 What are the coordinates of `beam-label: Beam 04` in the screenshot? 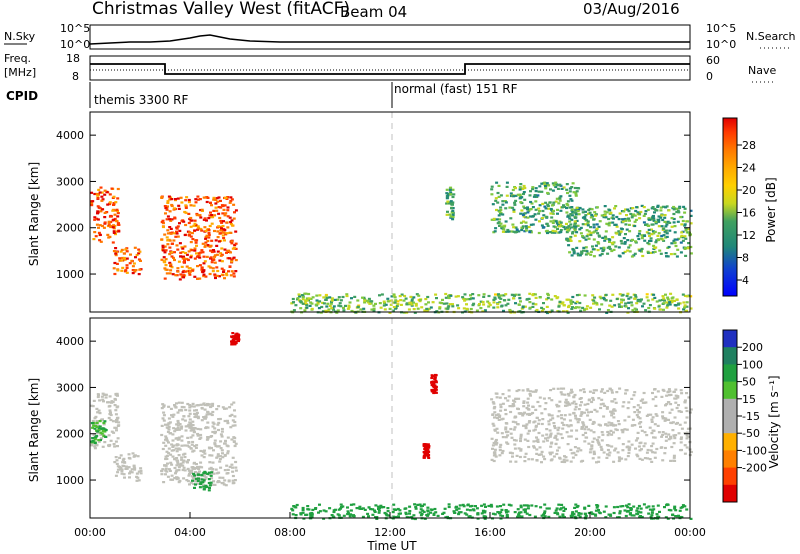 It's located at (373, 12).